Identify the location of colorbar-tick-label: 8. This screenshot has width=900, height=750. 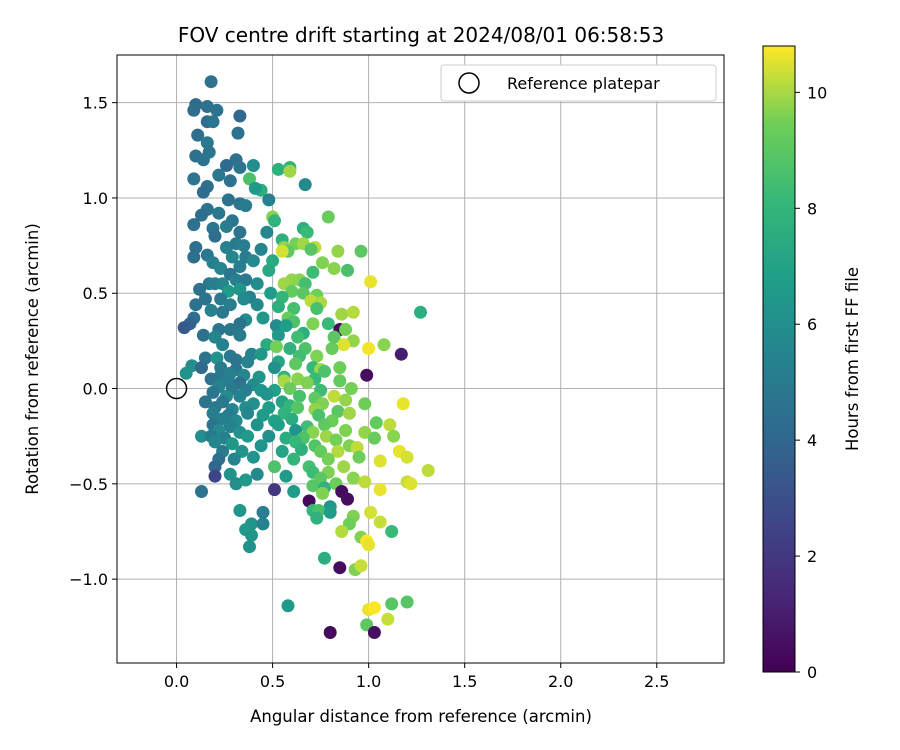
(812, 208).